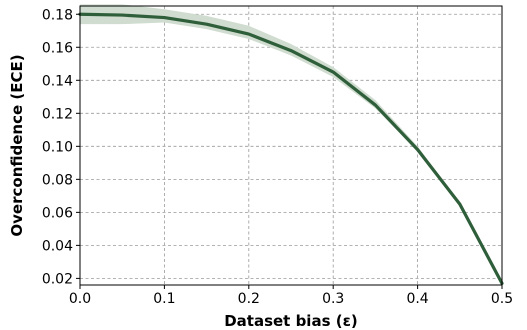  Describe the element at coordinates (502, 299) in the screenshot. I see `x-tick-label: 0.5` at that location.